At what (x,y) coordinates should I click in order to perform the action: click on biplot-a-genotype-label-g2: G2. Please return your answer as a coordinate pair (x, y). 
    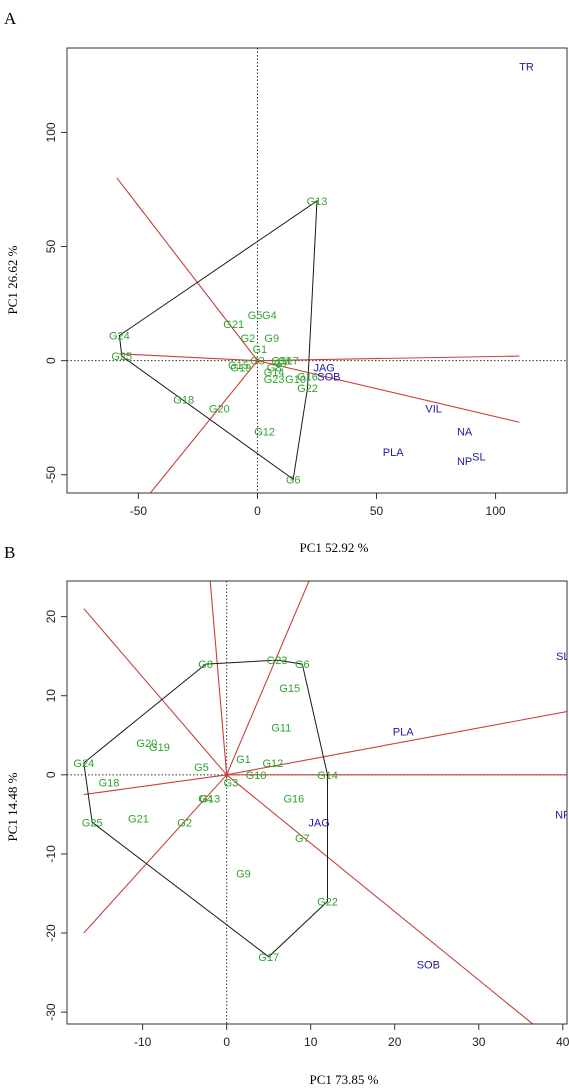
    Looking at the image, I should click on (248, 339).